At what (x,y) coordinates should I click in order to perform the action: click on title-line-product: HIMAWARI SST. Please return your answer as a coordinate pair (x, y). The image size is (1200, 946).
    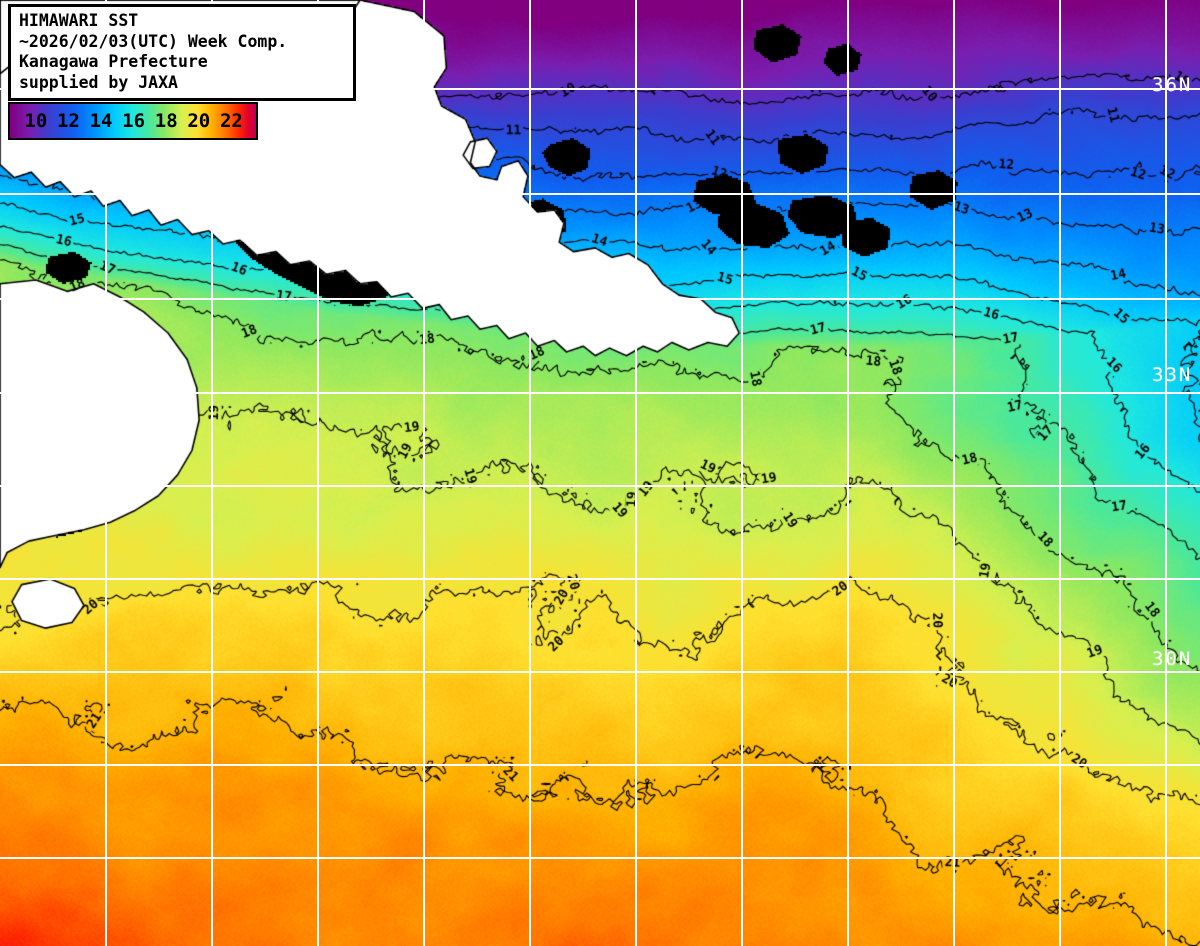
    Looking at the image, I should click on (79, 20).